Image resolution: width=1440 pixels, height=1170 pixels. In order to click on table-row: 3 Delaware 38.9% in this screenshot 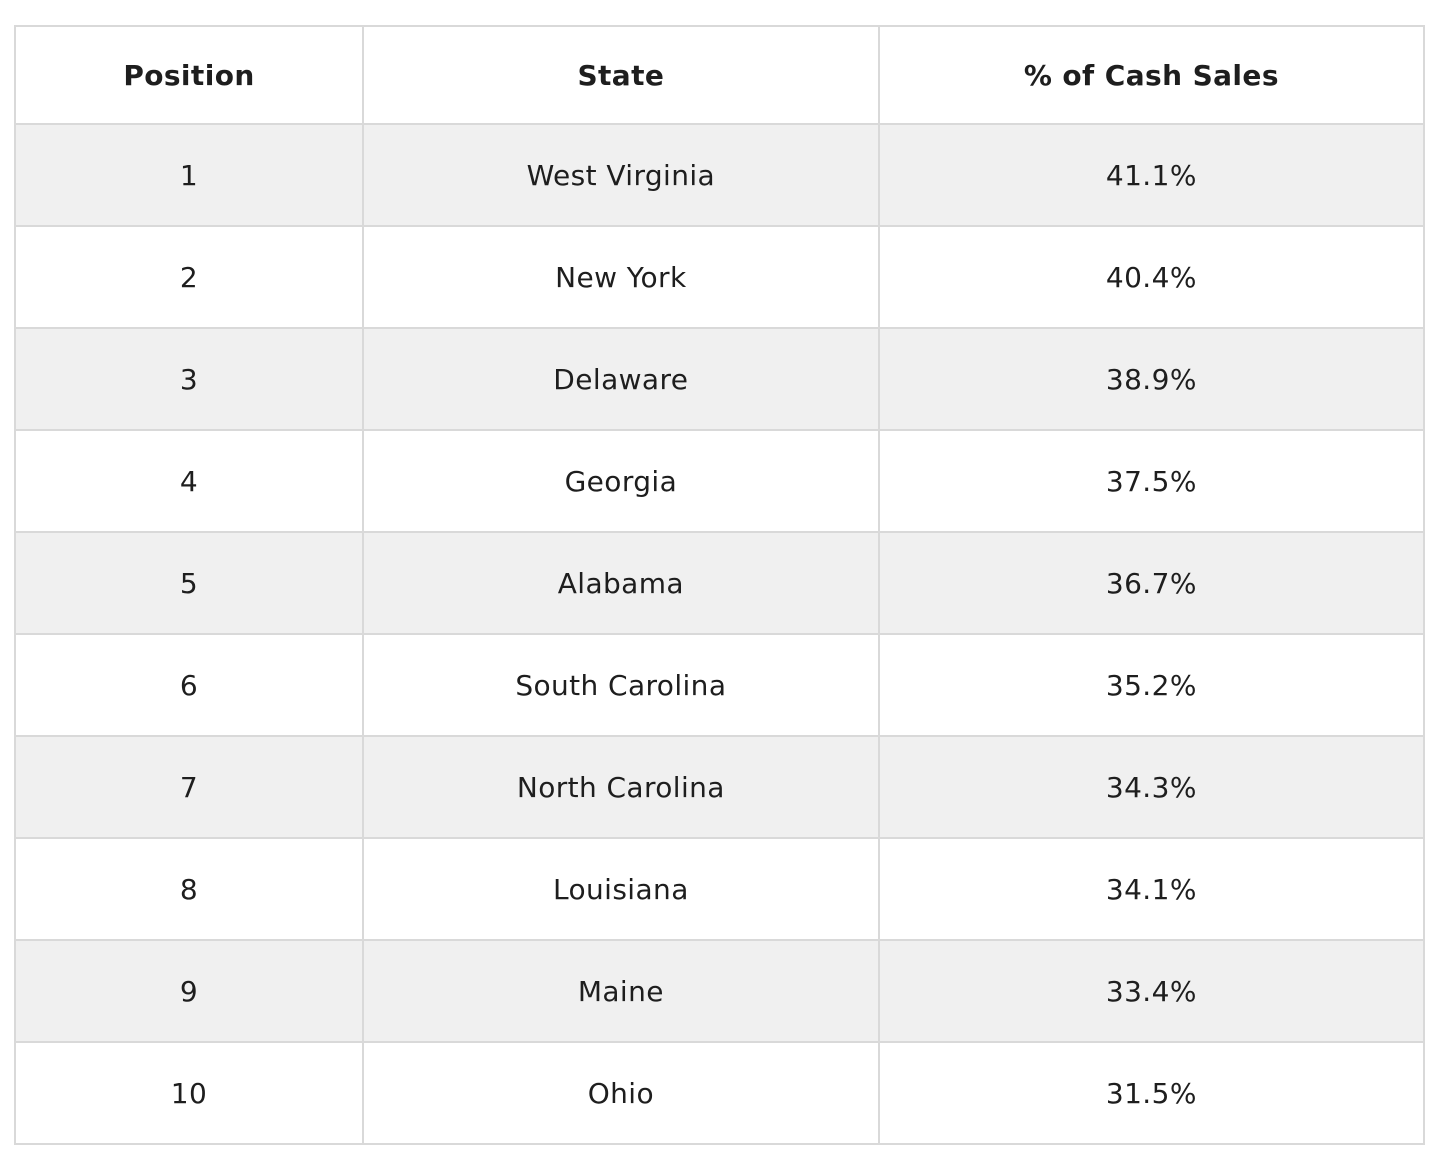, I will do `click(719, 379)`.